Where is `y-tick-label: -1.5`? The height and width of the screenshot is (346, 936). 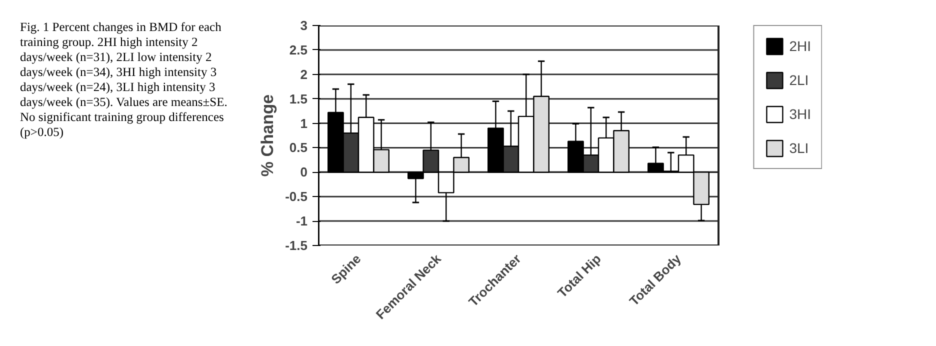
y-tick-label: -1.5 is located at coordinates (296, 245).